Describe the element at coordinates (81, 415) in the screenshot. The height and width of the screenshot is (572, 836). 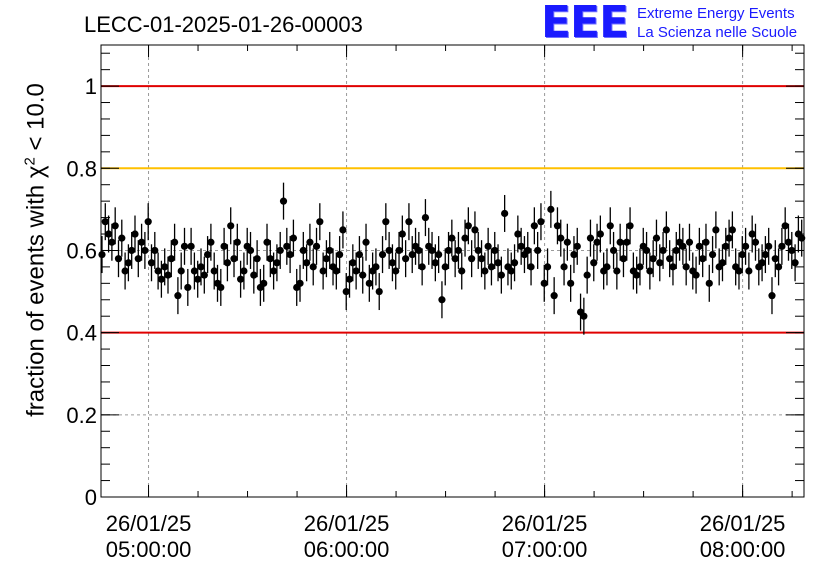
I see `y-tick-label: 0.2` at that location.